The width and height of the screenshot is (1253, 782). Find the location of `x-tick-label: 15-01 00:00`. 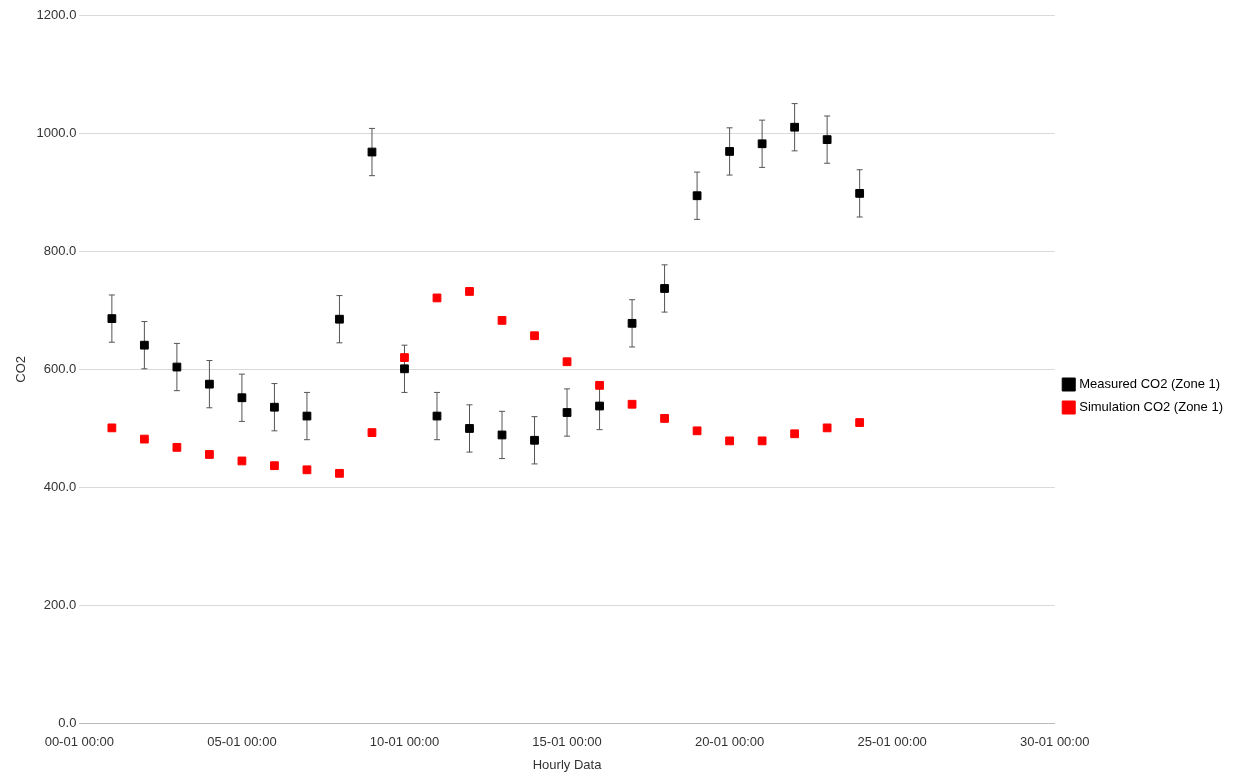

x-tick-label: 15-01 00:00 is located at coordinates (567, 742).